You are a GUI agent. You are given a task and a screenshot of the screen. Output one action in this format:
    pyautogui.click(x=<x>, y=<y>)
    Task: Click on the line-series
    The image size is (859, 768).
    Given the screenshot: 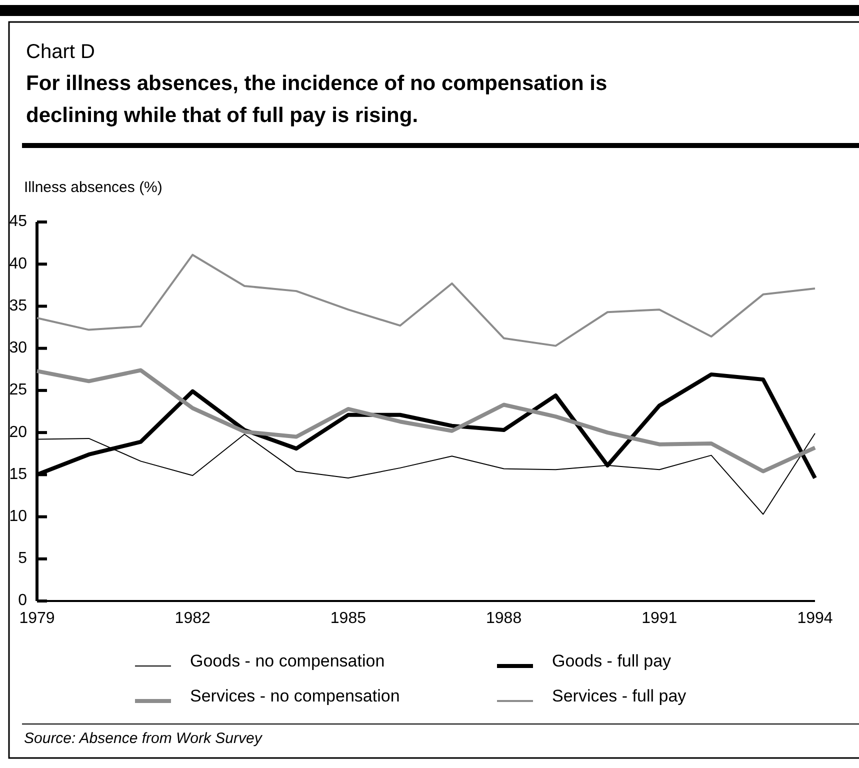 What is the action you would take?
    pyautogui.click(x=426, y=300)
    